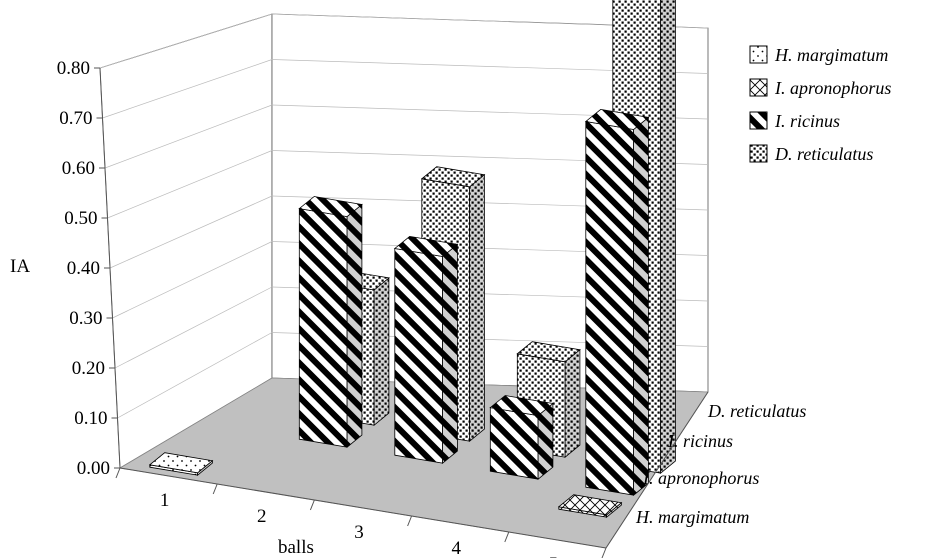 The height and width of the screenshot is (558, 932). Describe the element at coordinates (823, 154) in the screenshot. I see `legend-label: D. reticulatus` at that location.